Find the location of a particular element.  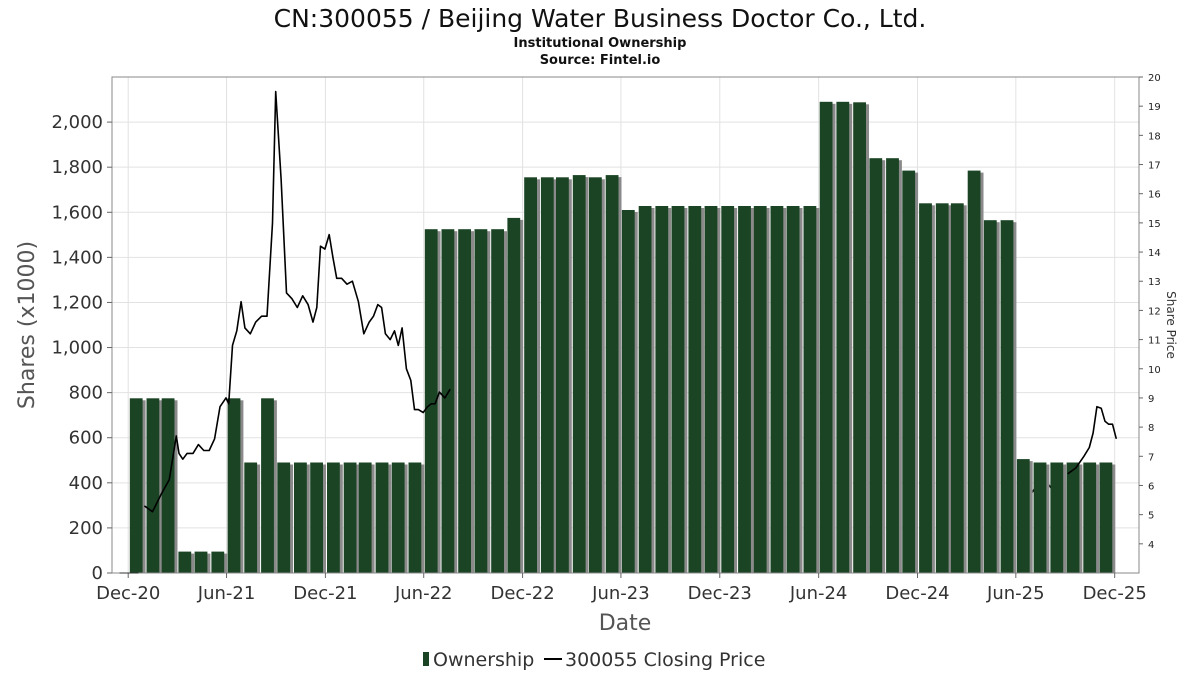

y-tick-label: 2,000 is located at coordinates (77, 122).